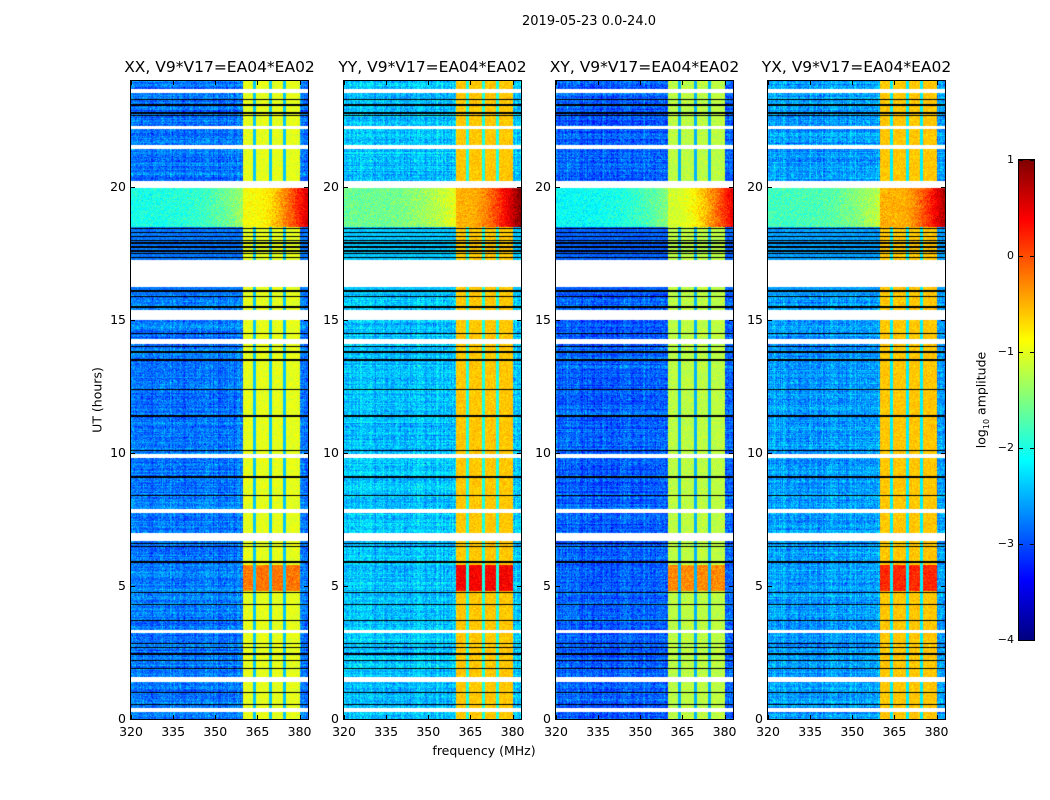  Describe the element at coordinates (484, 750) in the screenshot. I see `x-axis-label: frequency (MHz)` at that location.